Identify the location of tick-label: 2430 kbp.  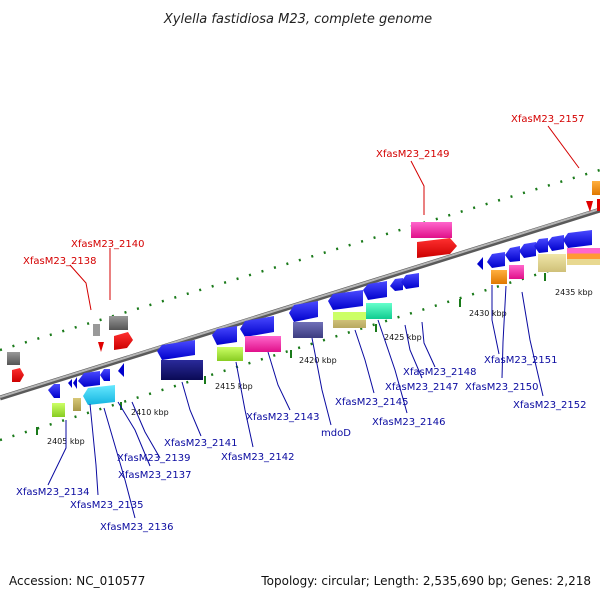
(488, 313).